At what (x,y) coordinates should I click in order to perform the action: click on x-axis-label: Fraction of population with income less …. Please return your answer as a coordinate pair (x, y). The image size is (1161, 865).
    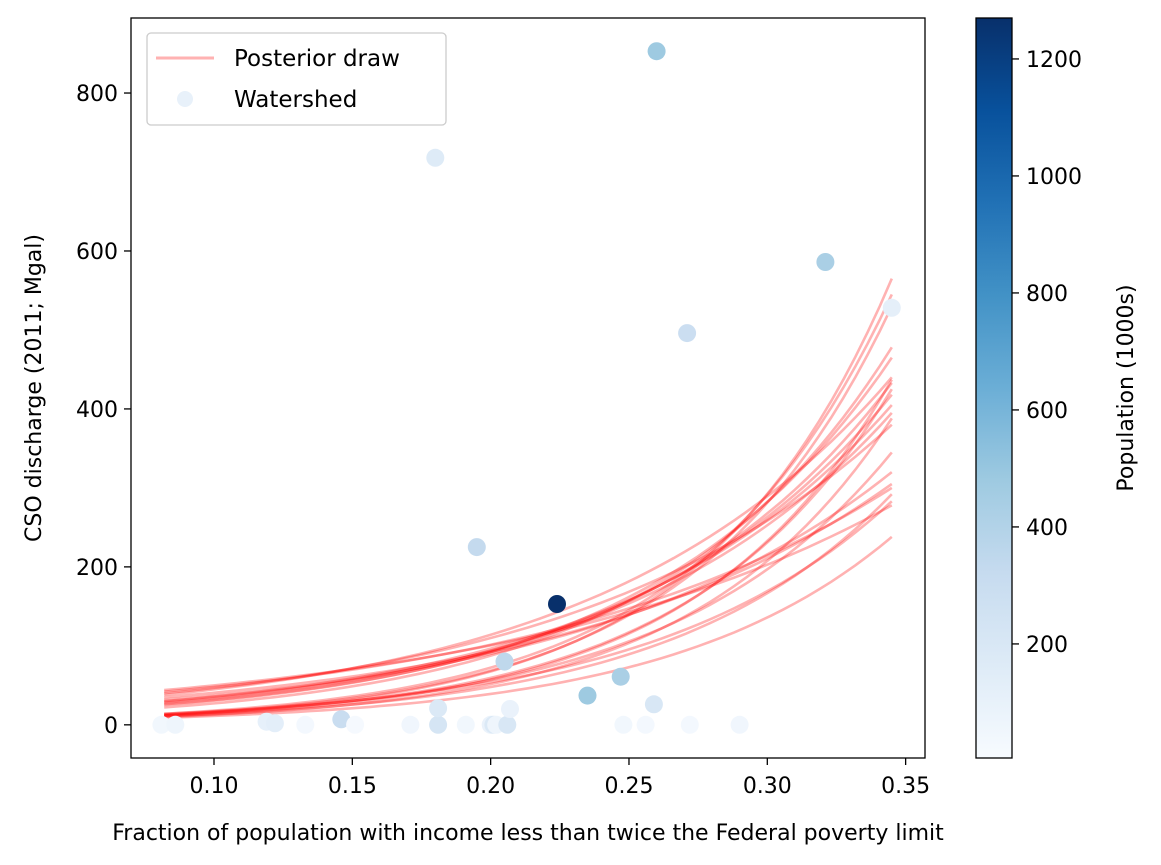
    Looking at the image, I should click on (528, 833).